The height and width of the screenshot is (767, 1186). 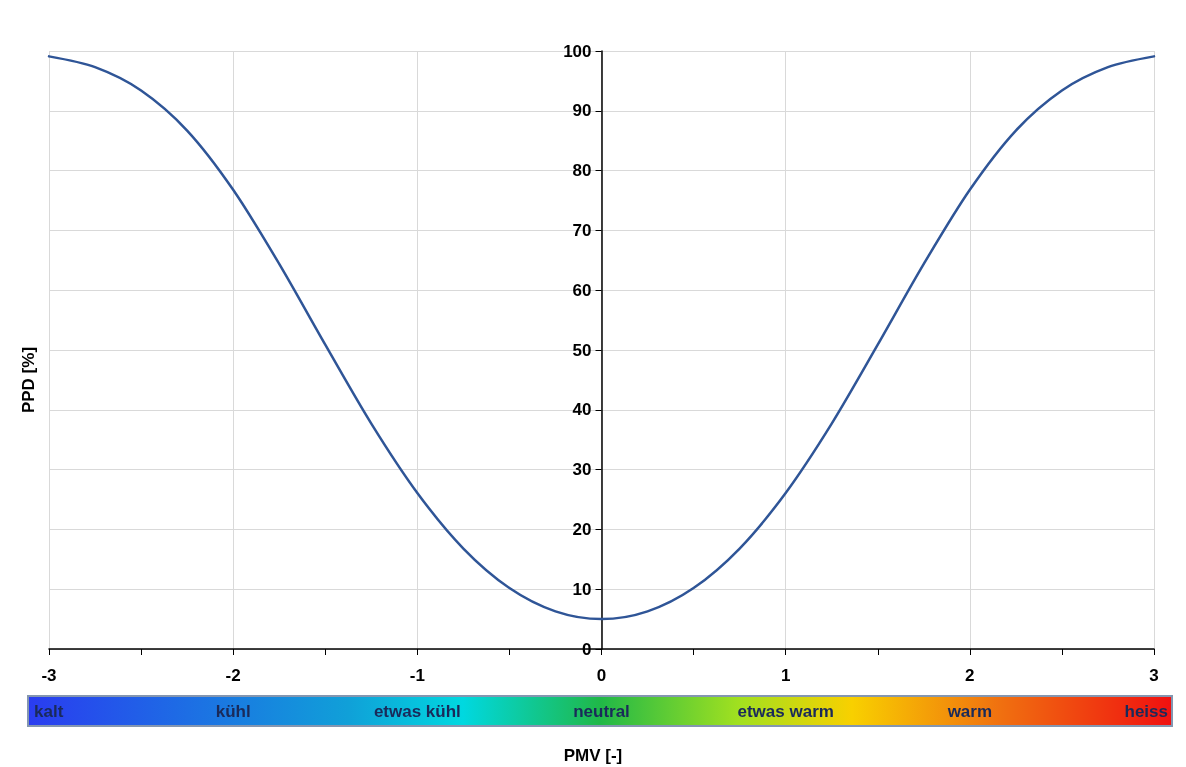 What do you see at coordinates (582, 589) in the screenshot?
I see `y-tick-label: 10` at bounding box center [582, 589].